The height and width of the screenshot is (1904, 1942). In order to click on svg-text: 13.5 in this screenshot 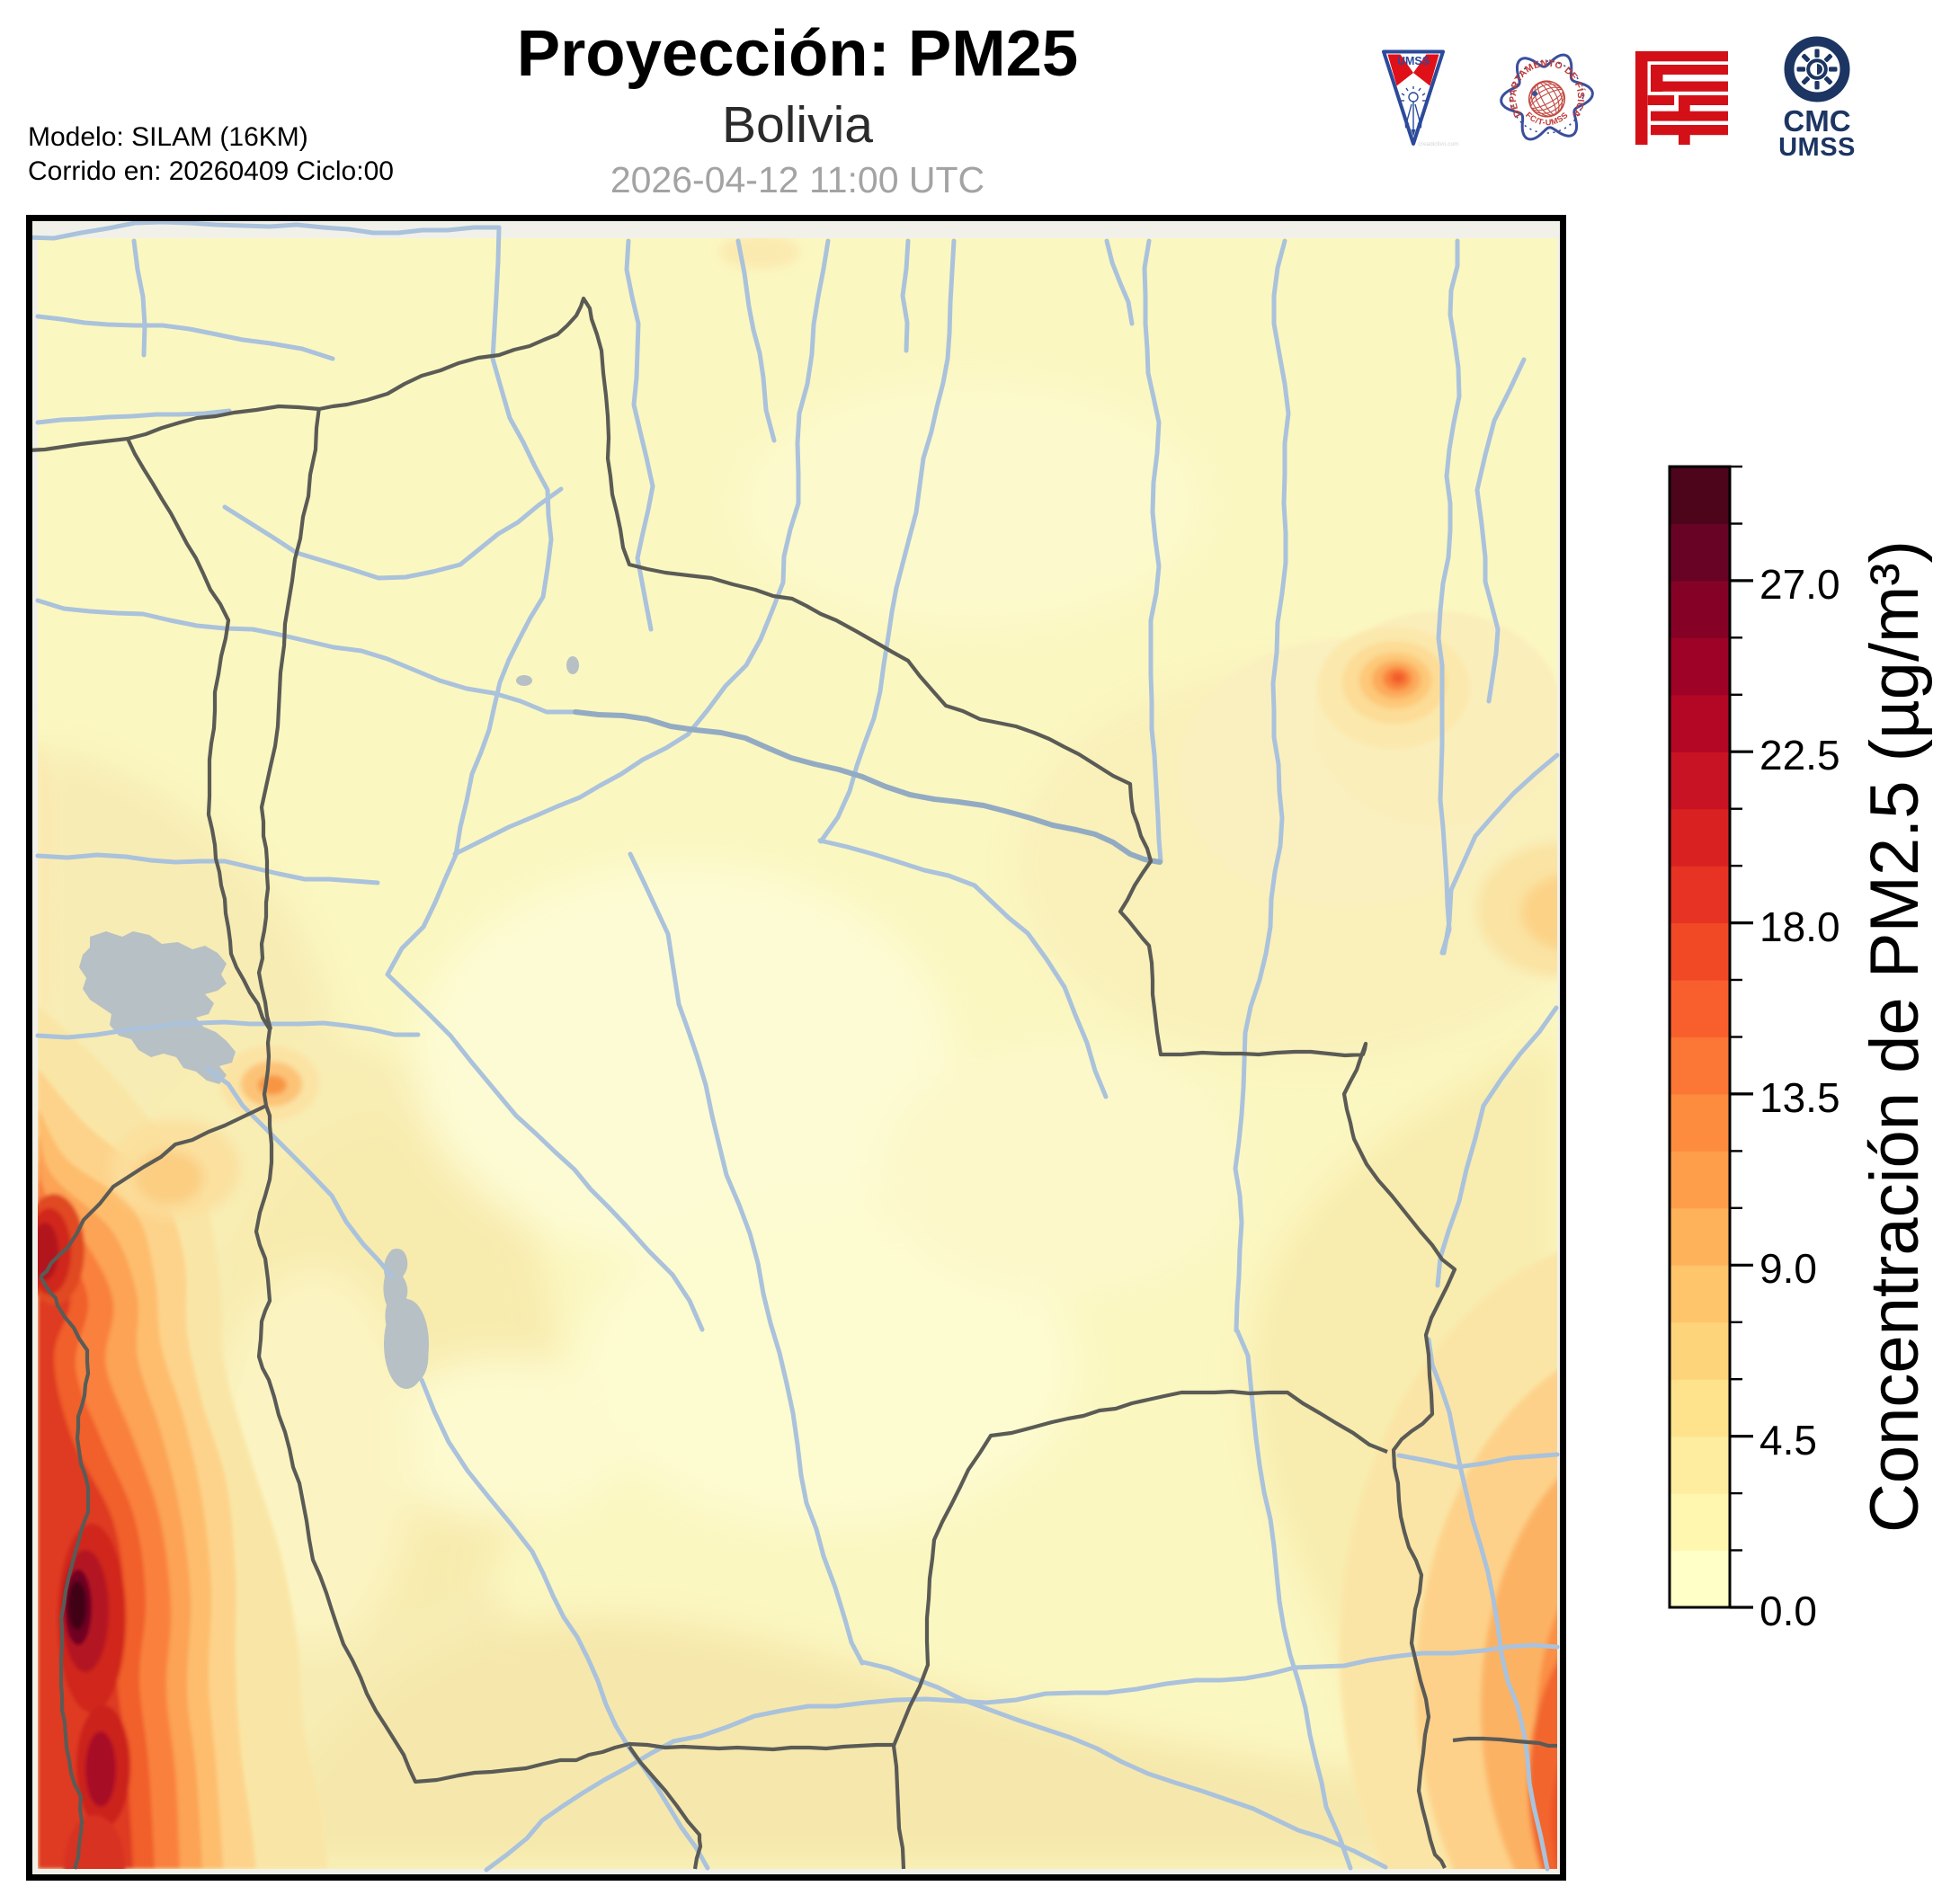, I will do `click(1799, 1097)`.